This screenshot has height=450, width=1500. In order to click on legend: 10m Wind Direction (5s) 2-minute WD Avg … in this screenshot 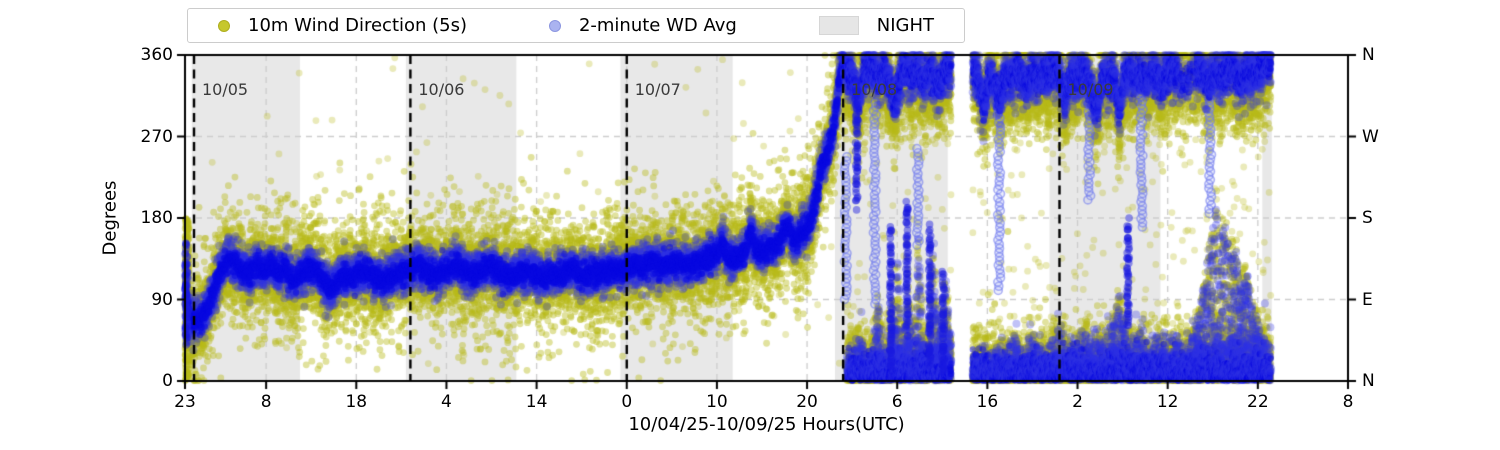, I will do `click(576, 25)`.